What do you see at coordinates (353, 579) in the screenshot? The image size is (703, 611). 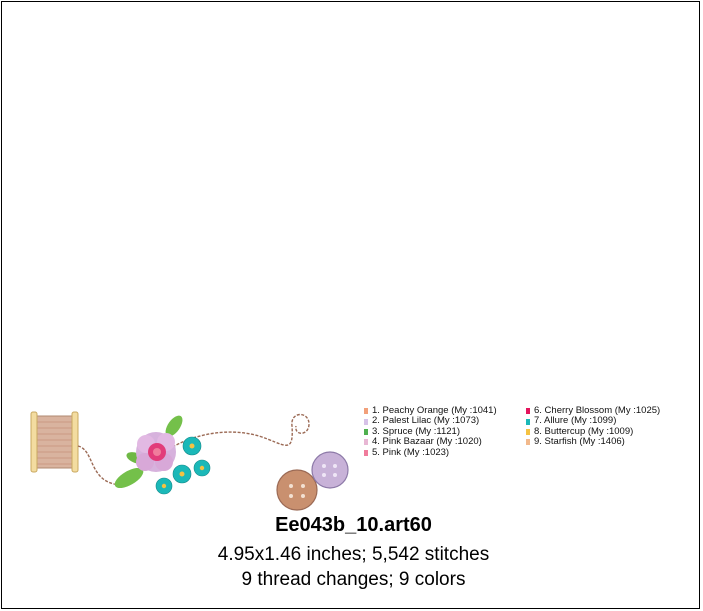 I see `thread-changes-info: 9 thread changes; 9 colors` at bounding box center [353, 579].